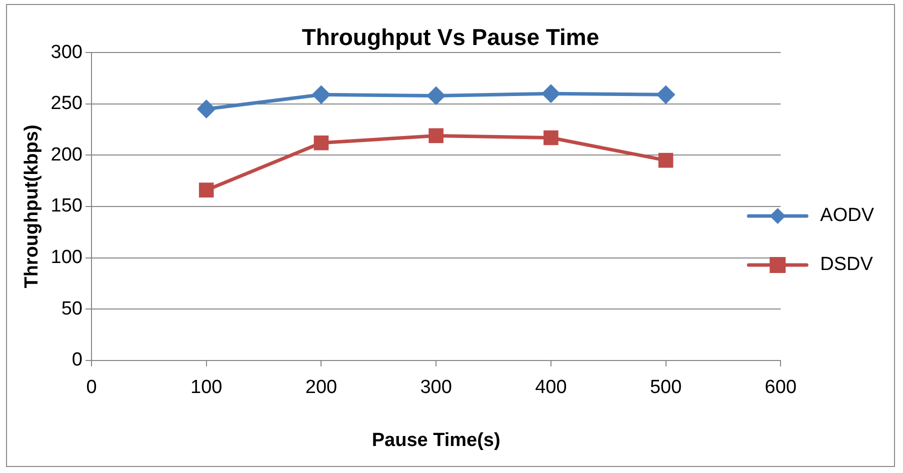  Describe the element at coordinates (32, 206) in the screenshot. I see `y-axis-title: Throughput(kbps)` at that location.